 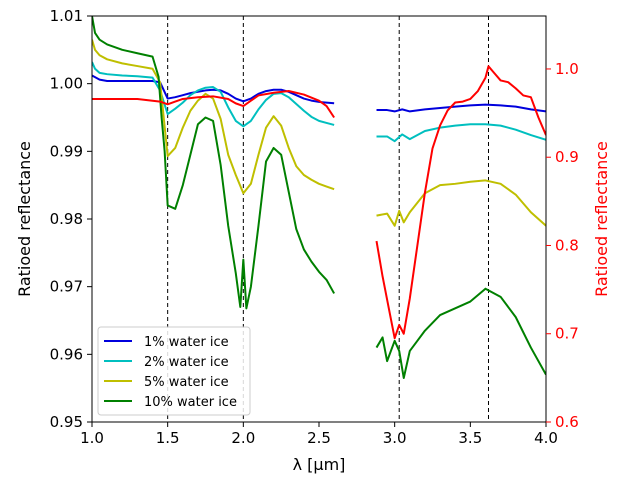 I want to click on legend-label: 1% water ice, so click(x=186, y=342).